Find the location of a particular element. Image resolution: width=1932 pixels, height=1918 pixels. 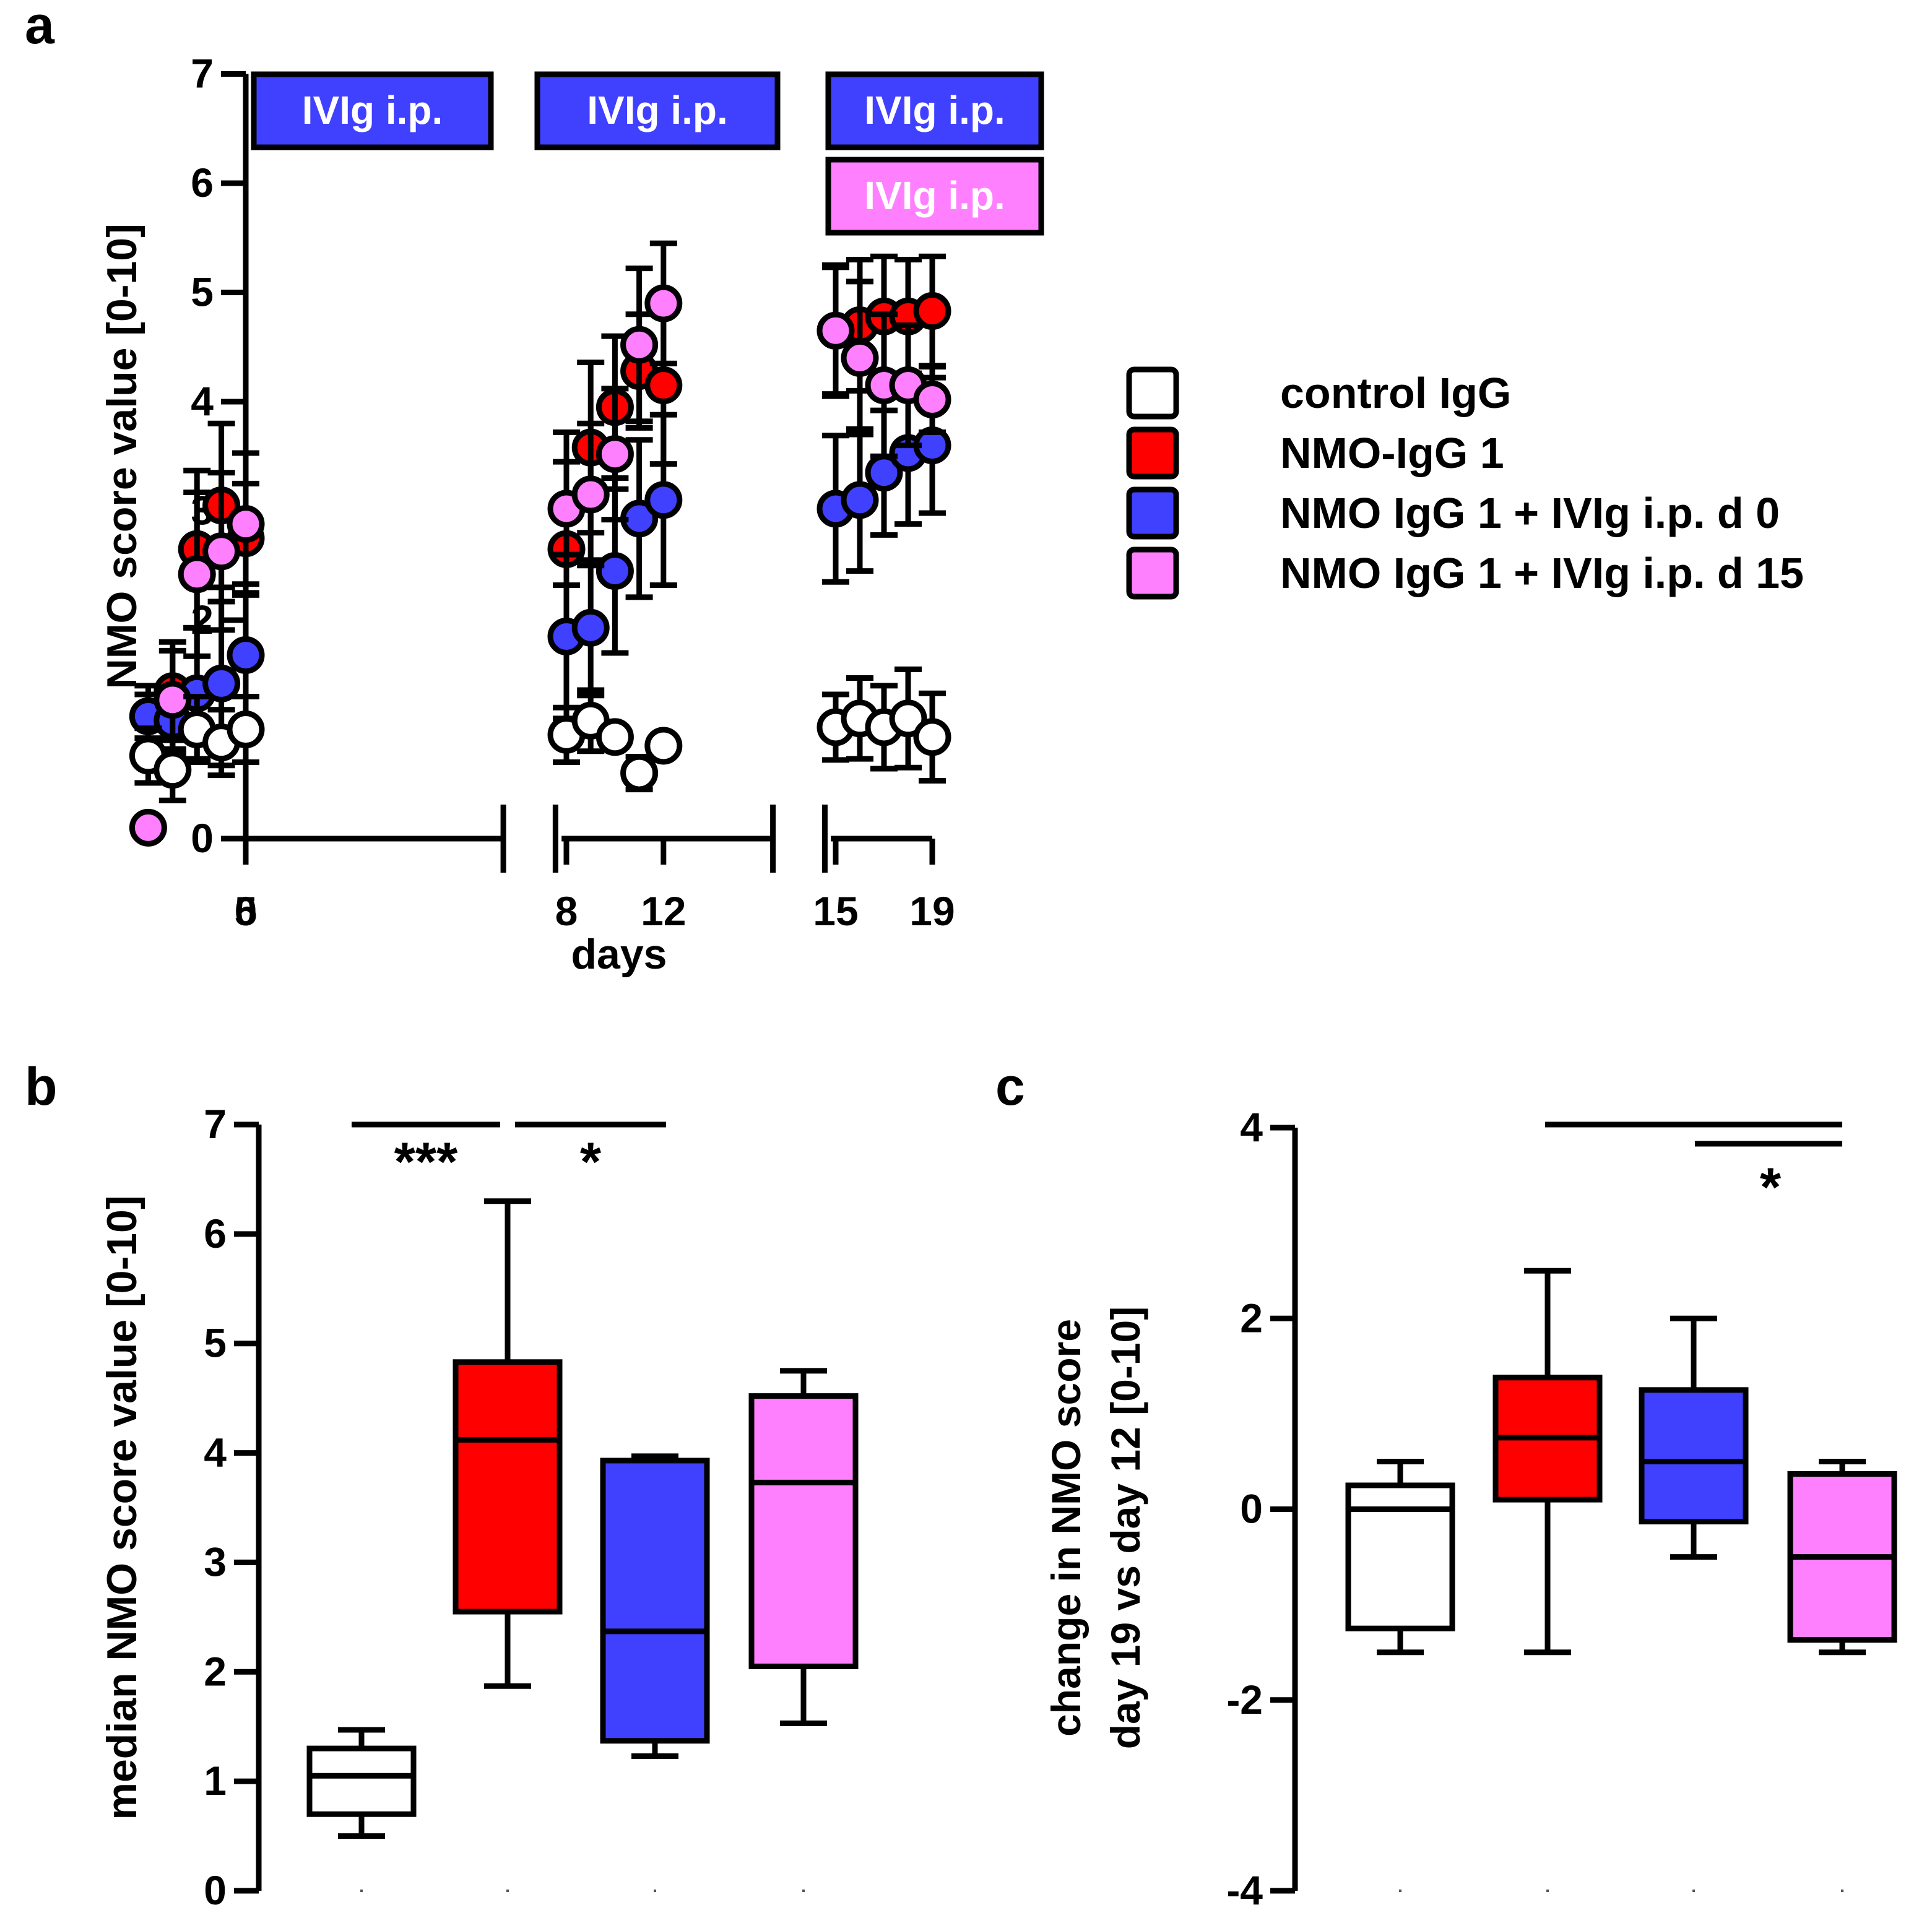

y-tick-label: 1 is located at coordinates (215, 1781).